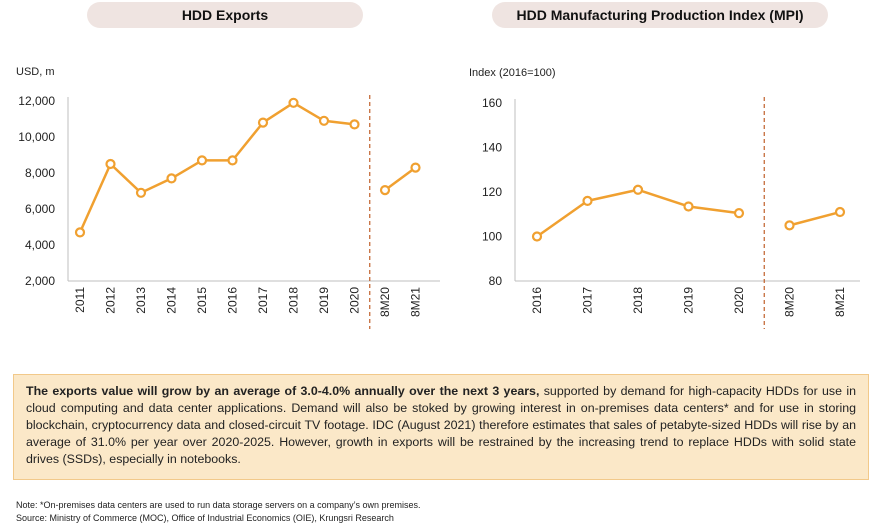 This screenshot has width=870, height=530. What do you see at coordinates (324, 300) in the screenshot?
I see `exports-xtick-label: 2019` at bounding box center [324, 300].